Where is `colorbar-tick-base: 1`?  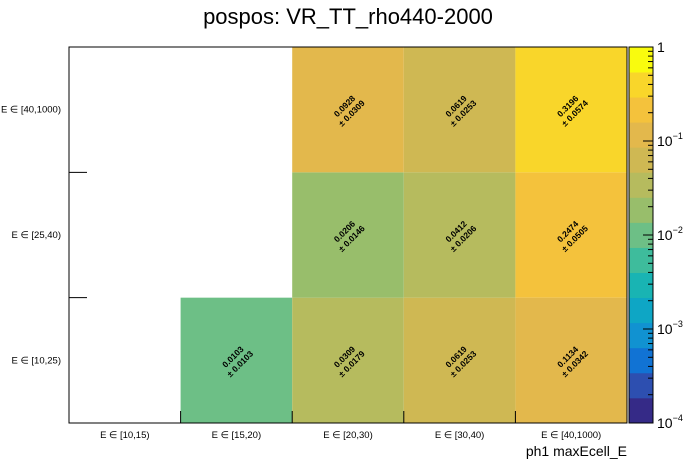
colorbar-tick-base: 1 is located at coordinates (661, 47).